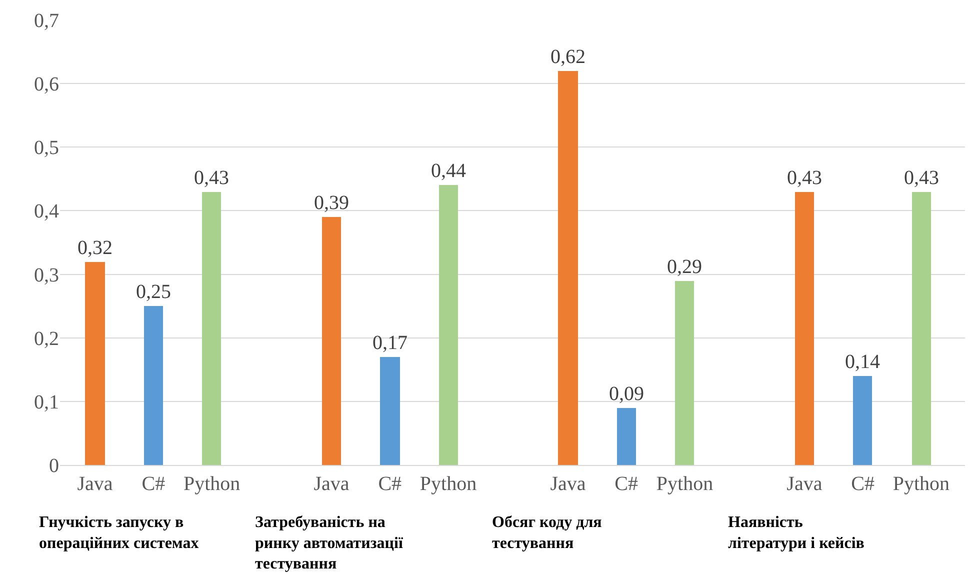 Image resolution: width=970 pixels, height=584 pixels. What do you see at coordinates (684, 267) in the screenshot?
I see `data-label: 0,29` at bounding box center [684, 267].